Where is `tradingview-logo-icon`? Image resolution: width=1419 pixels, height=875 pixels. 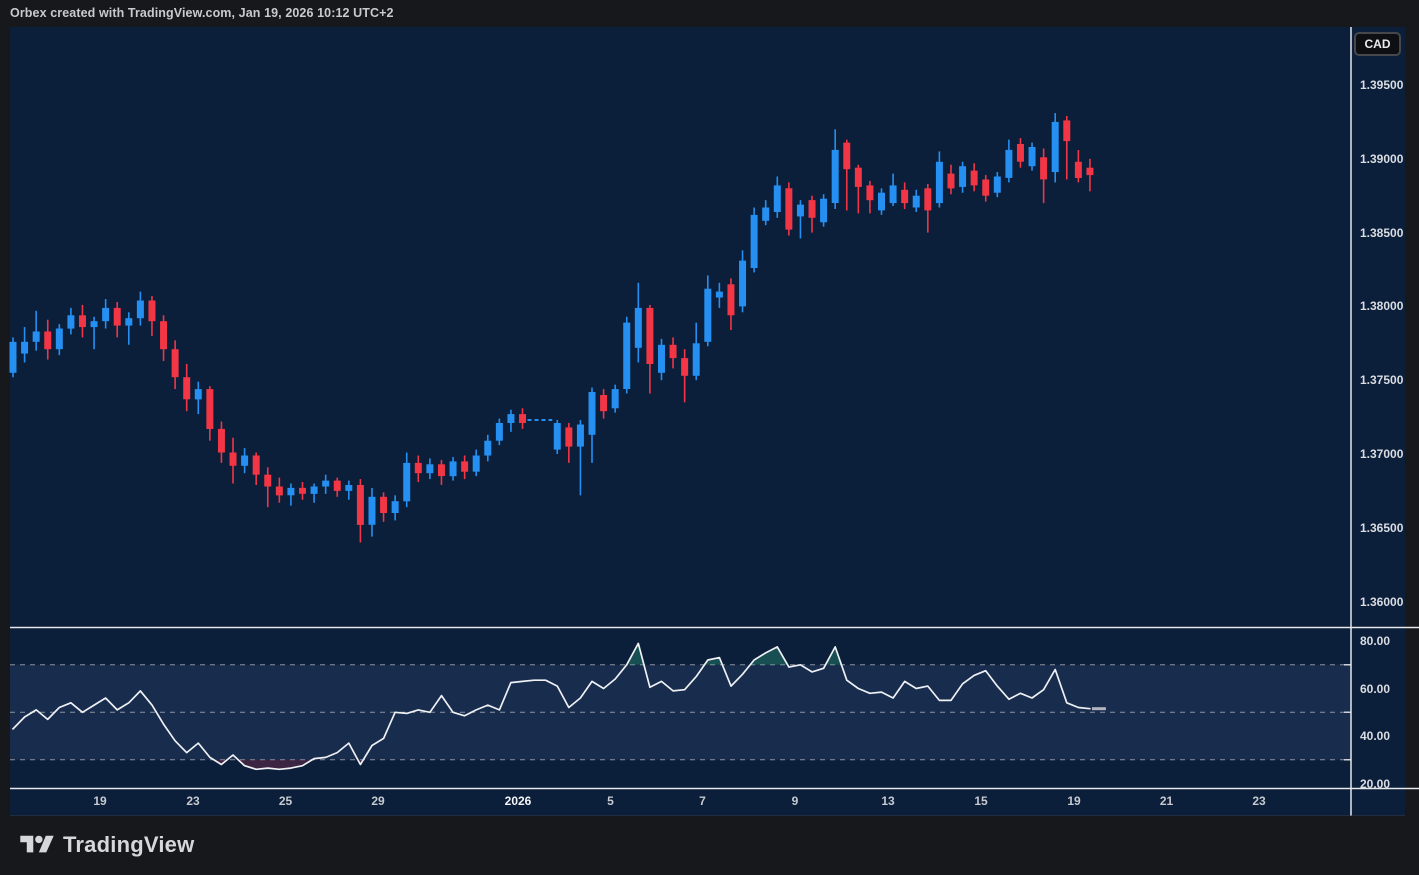
tradingview-logo-icon is located at coordinates (37, 845).